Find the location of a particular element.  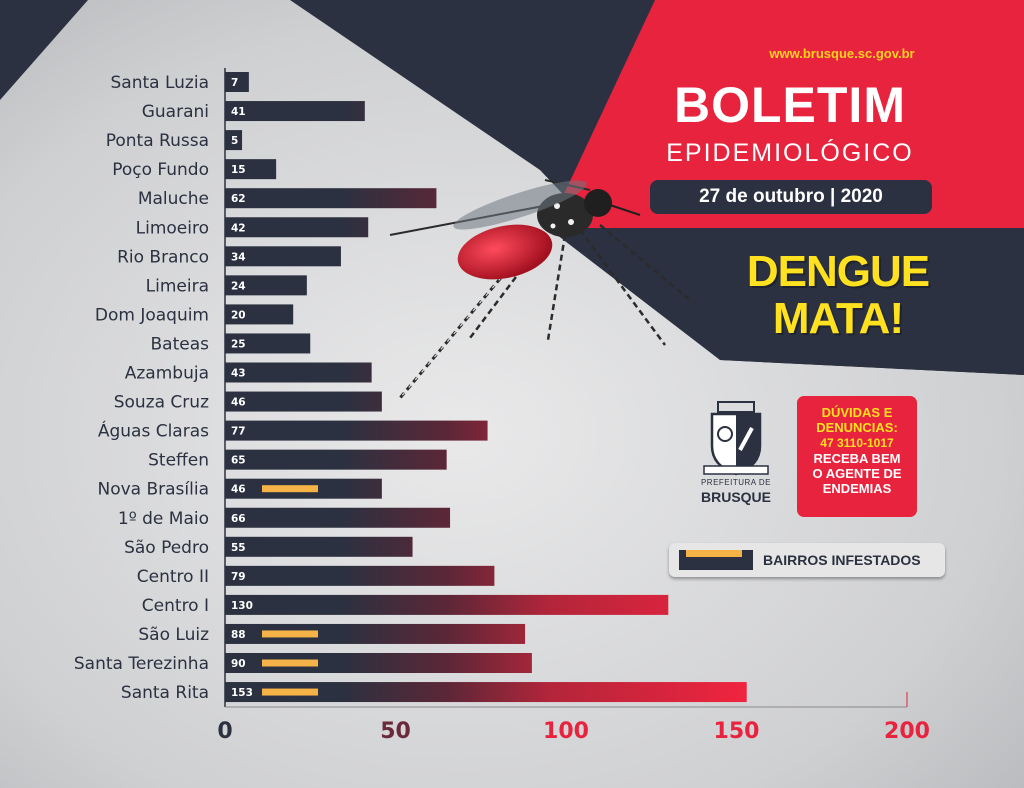

x-tick-label: 100 is located at coordinates (566, 731).